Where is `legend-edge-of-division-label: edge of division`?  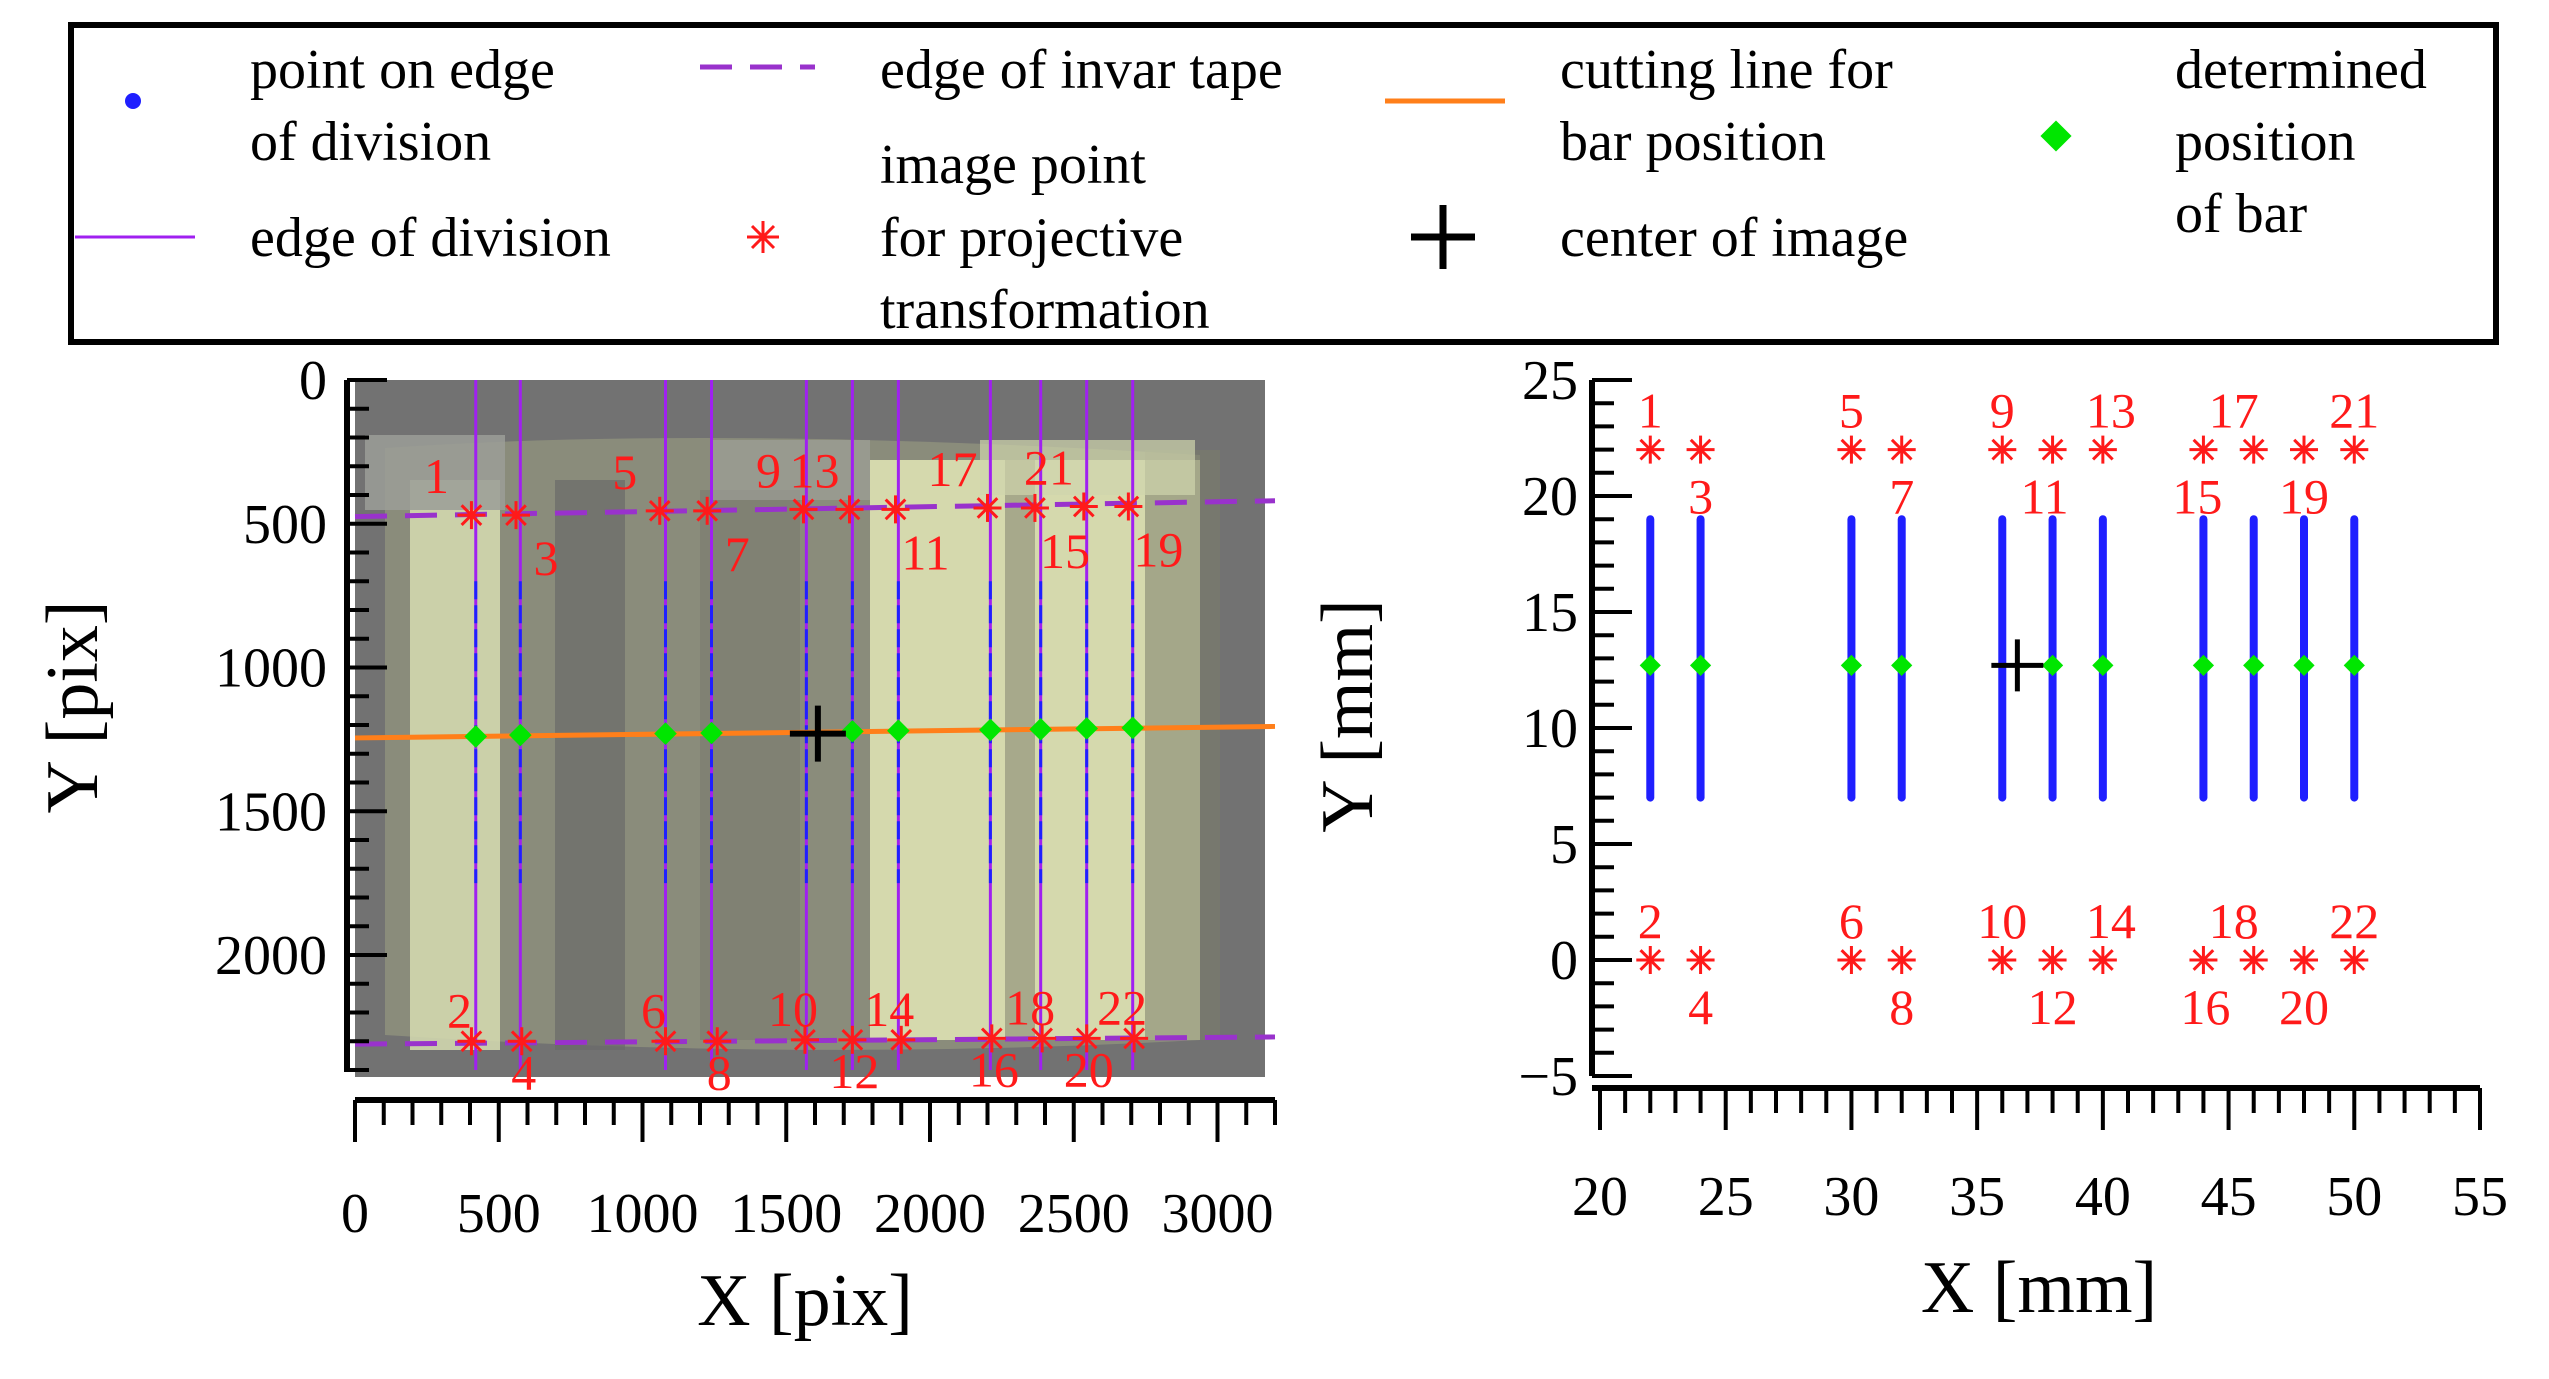 legend-edge-of-division-label: edge of division is located at coordinates (430, 238).